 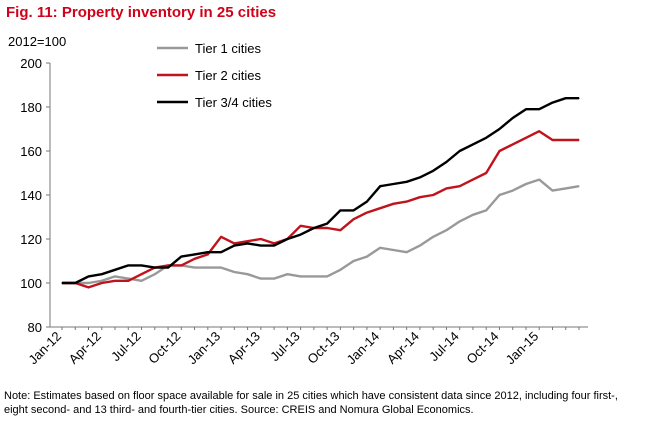 I want to click on x-tick-label: Apr-12, so click(x=85, y=348).